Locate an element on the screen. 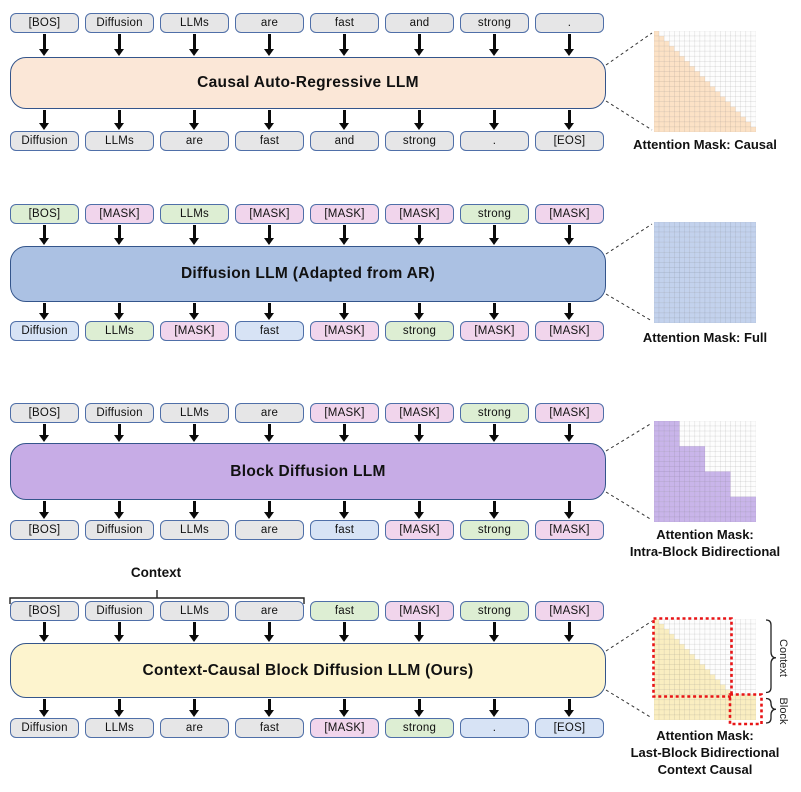 The width and height of the screenshot is (801, 792). input-token: and is located at coordinates (419, 23).